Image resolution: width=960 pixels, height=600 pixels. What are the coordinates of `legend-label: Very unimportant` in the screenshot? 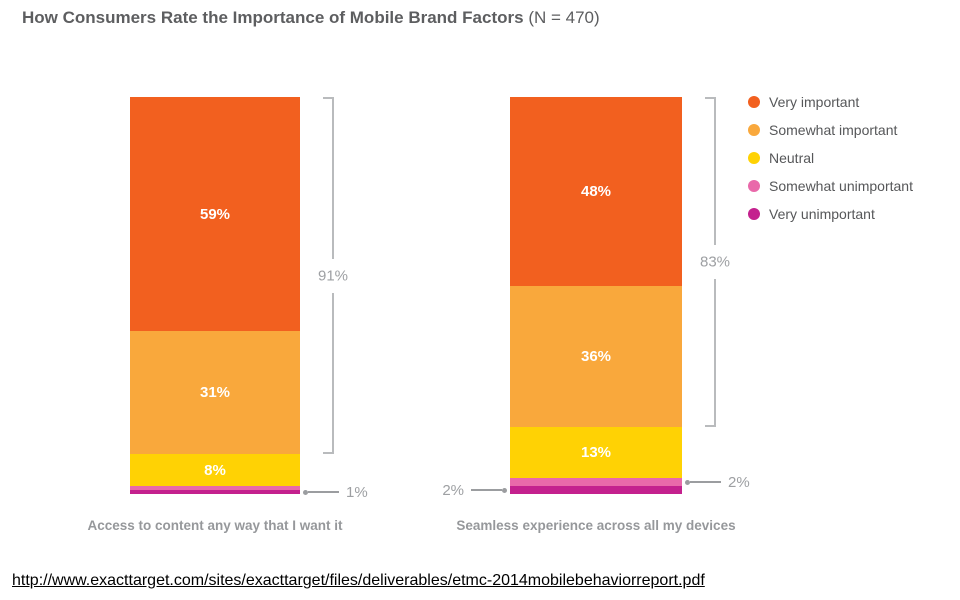 It's located at (822, 214).